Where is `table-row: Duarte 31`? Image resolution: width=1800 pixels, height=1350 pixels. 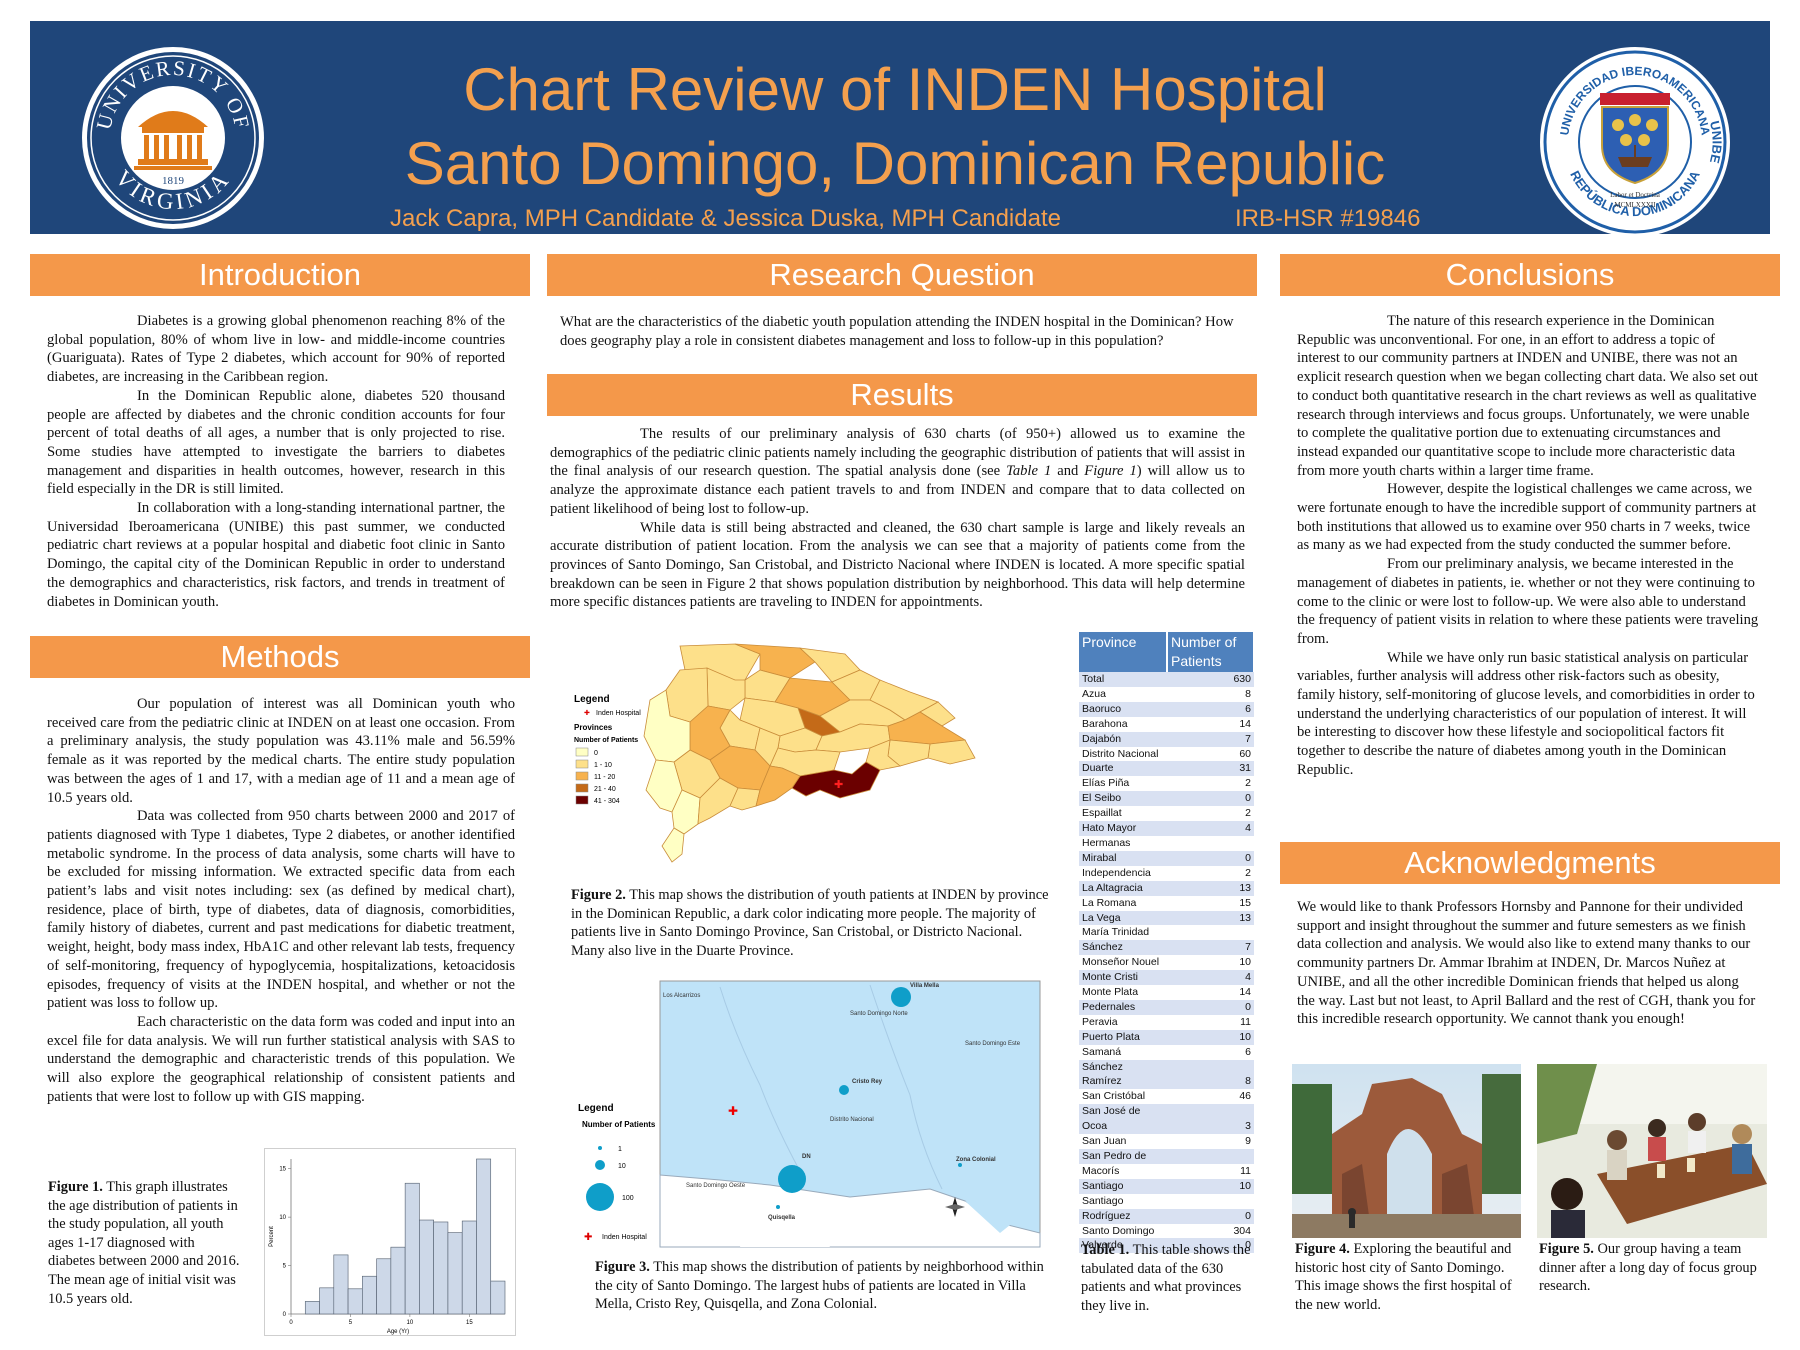 table-row: Duarte 31 is located at coordinates (1166, 769).